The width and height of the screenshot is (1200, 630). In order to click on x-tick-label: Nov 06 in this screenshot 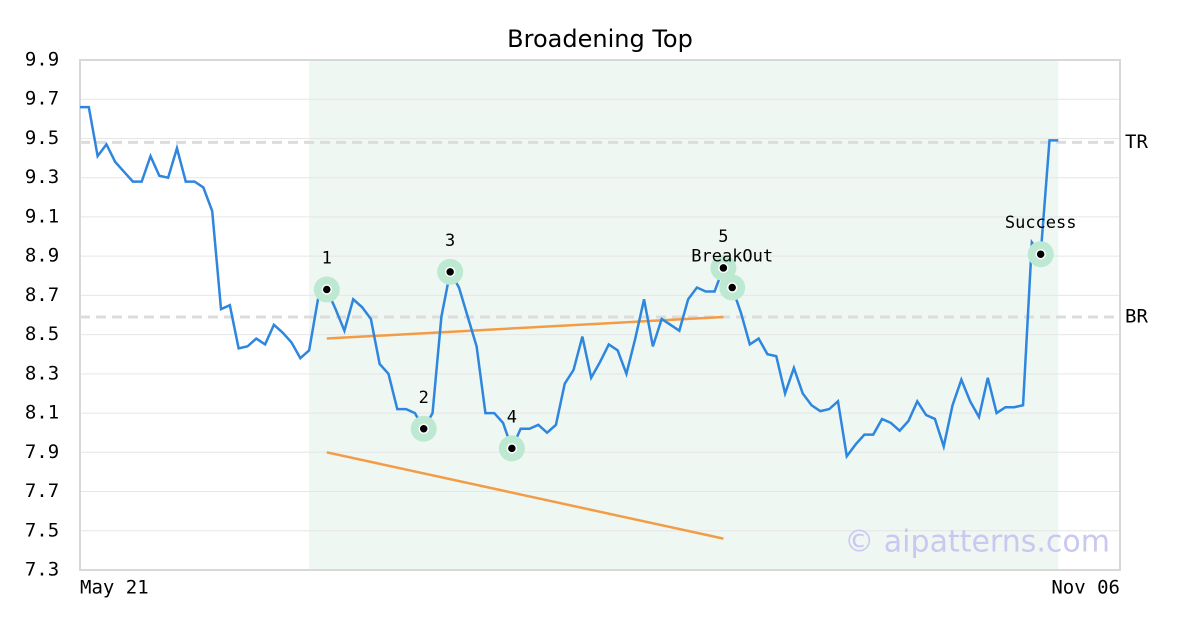, I will do `click(1085, 588)`.